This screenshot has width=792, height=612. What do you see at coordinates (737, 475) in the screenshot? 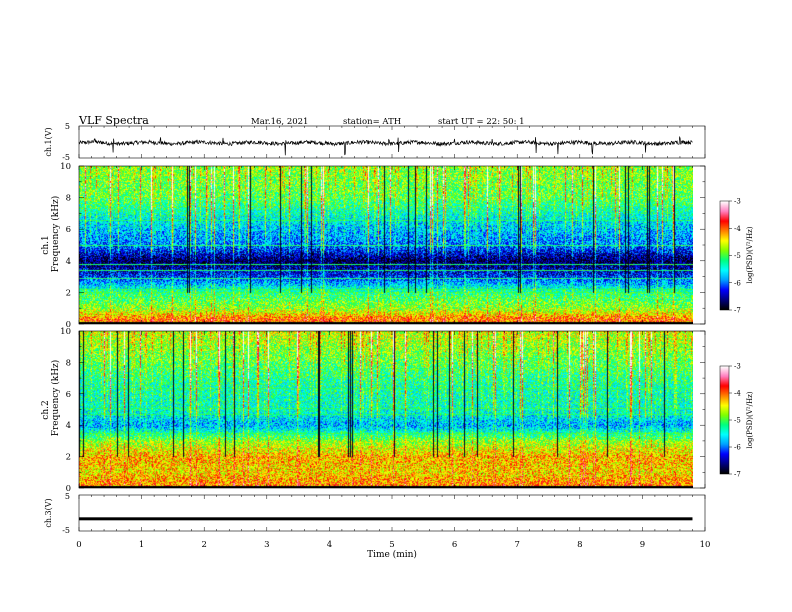
I see `cbar2-tick-label: -7` at bounding box center [737, 475].